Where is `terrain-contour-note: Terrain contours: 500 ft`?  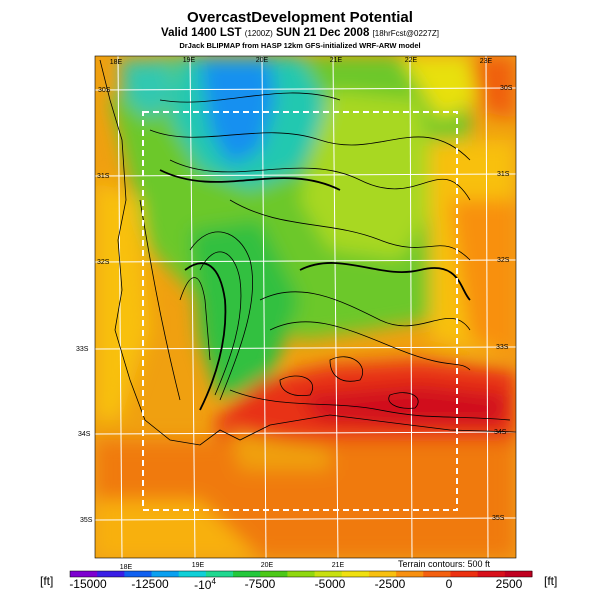
terrain-contour-note: Terrain contours: 500 ft is located at coordinates (444, 564).